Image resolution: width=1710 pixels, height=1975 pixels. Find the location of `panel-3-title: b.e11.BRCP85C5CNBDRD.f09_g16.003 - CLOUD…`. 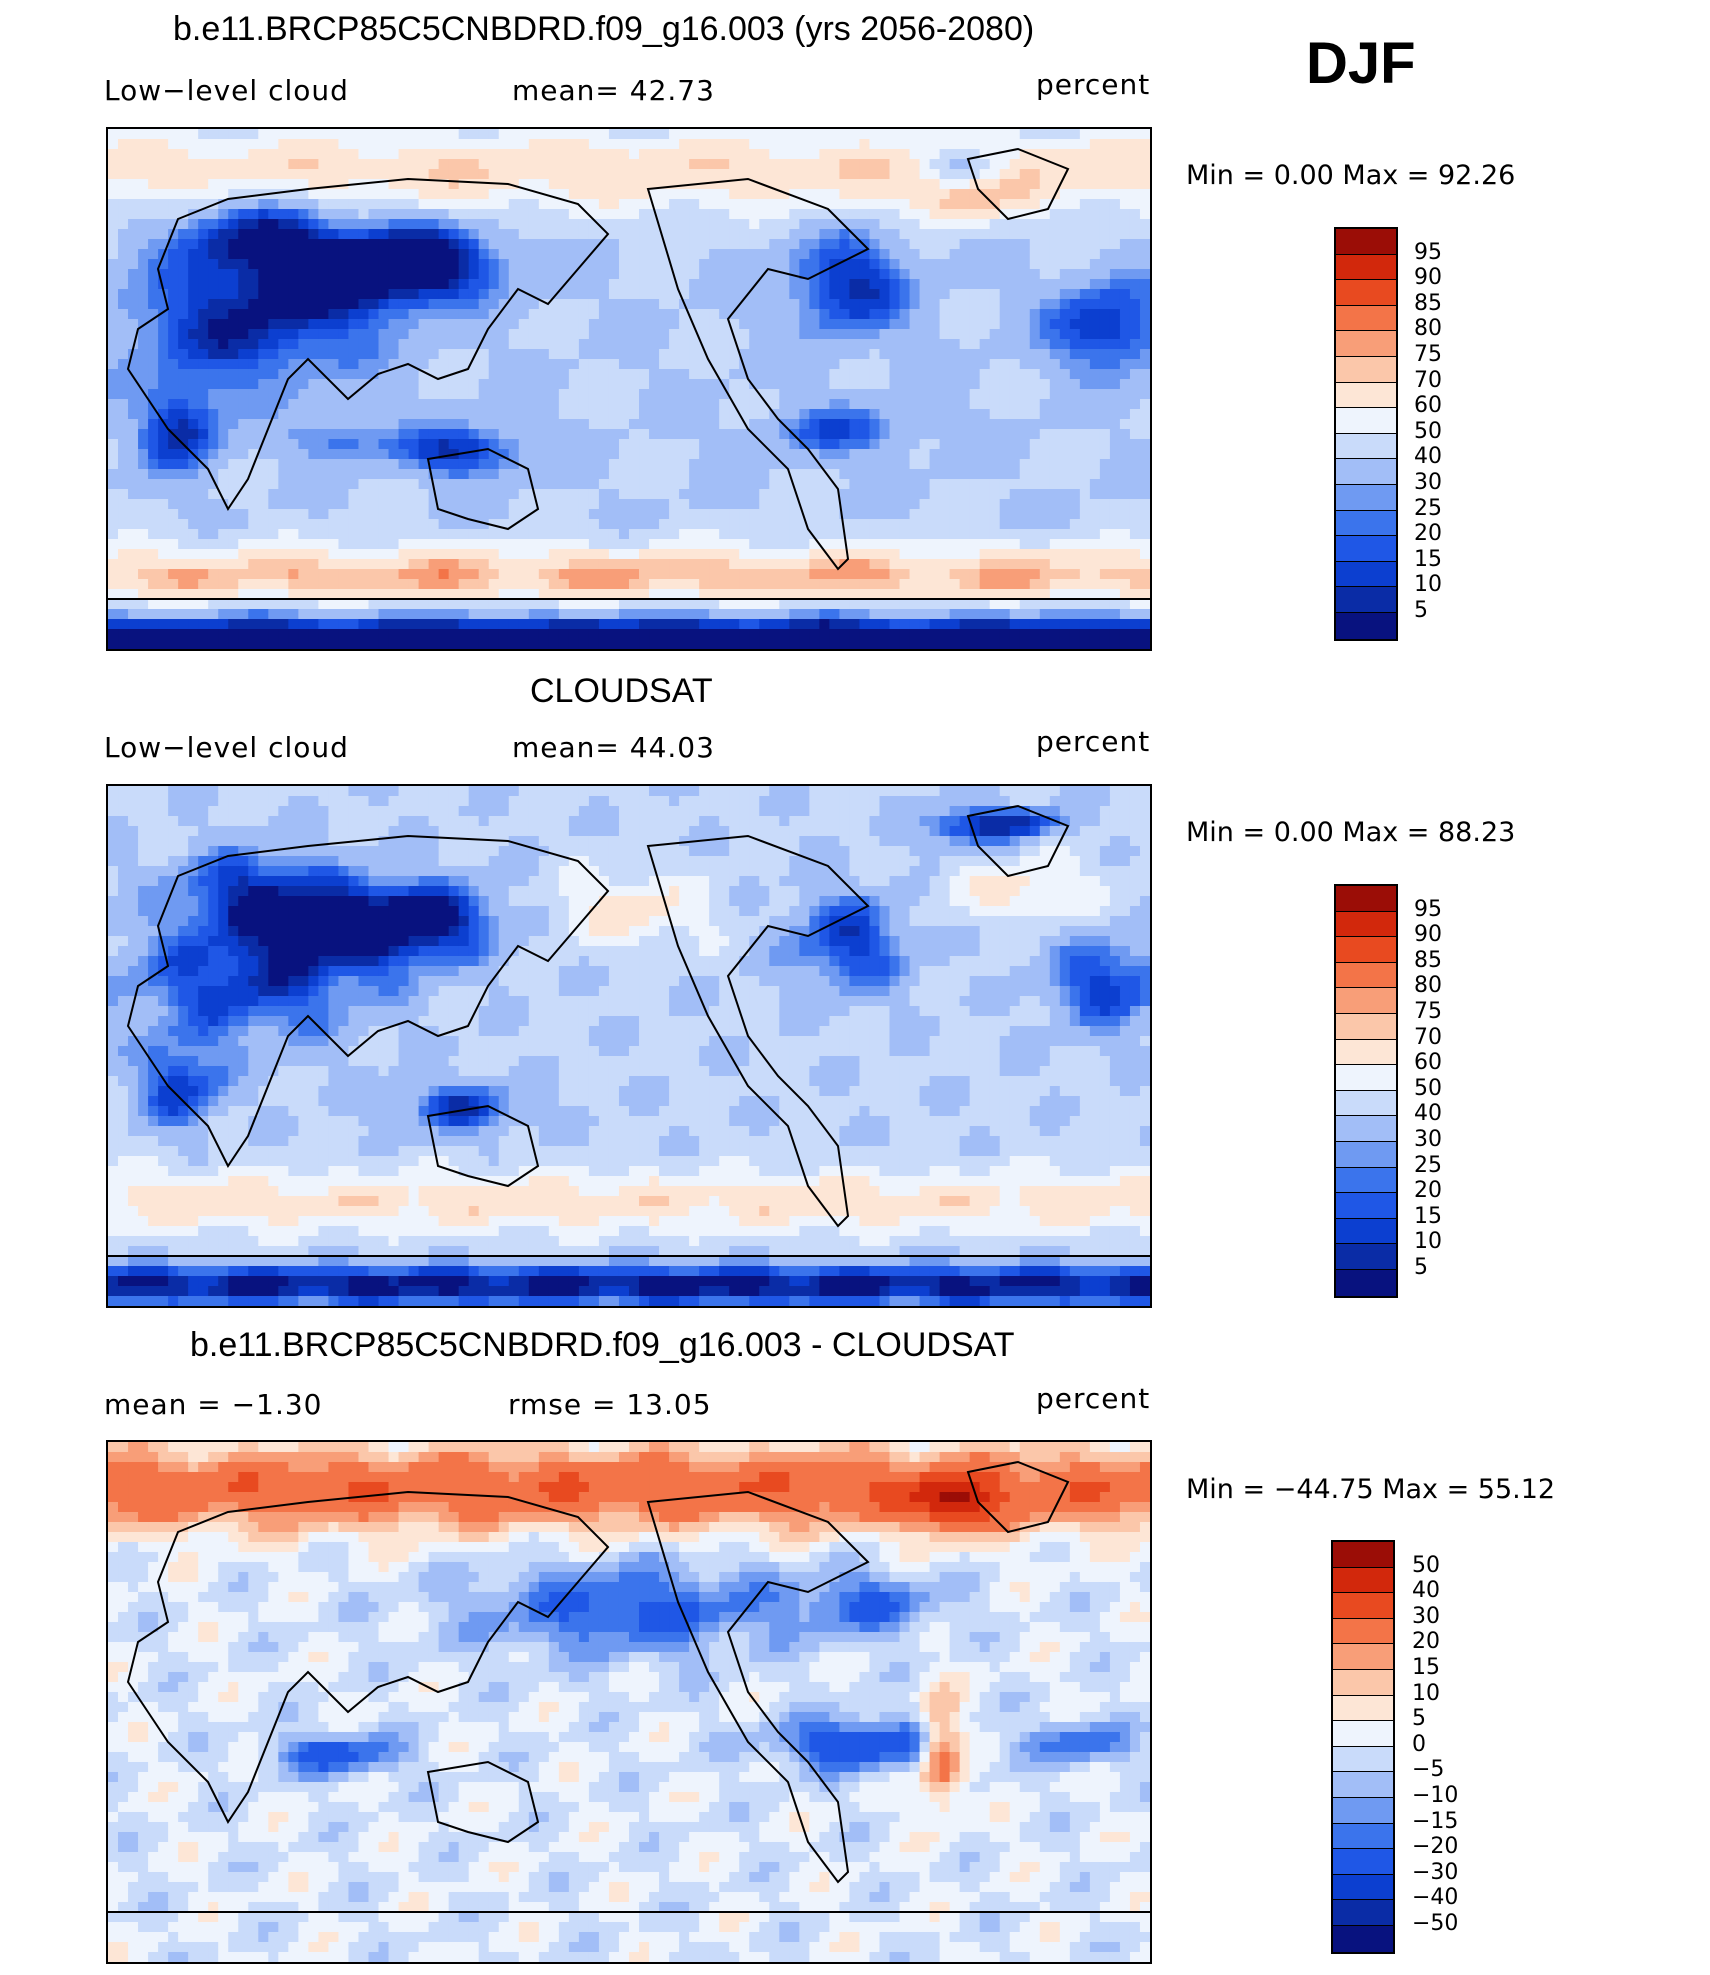

panel-3-title: b.e11.BRCP85C5CNBDRD.f09_g16.003 - CLOUD… is located at coordinates (602, 1345).